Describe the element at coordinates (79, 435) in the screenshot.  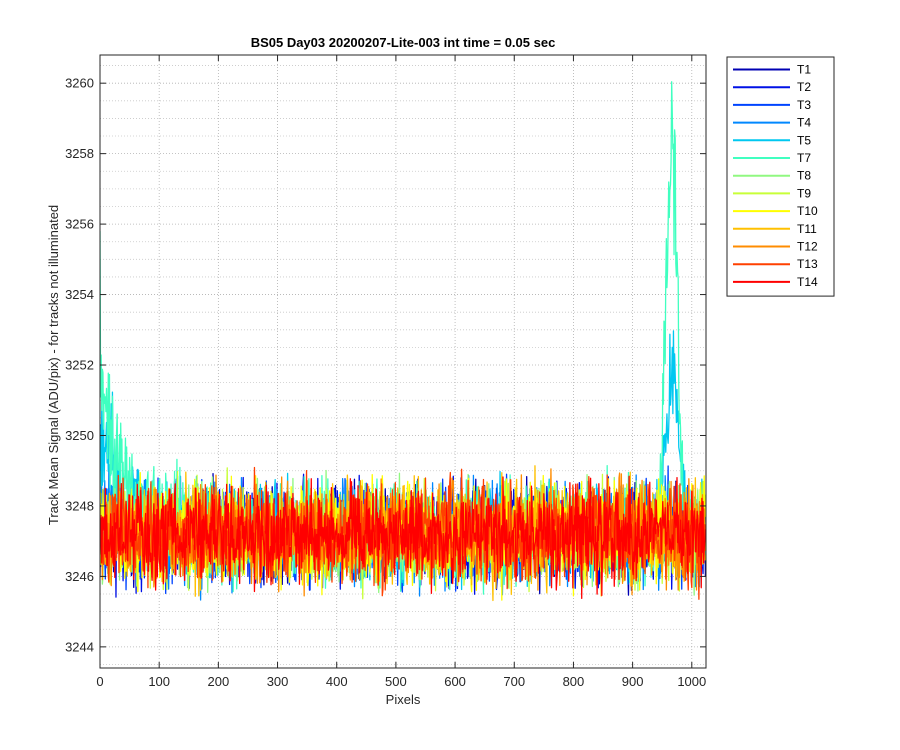
I see `y-tick-label: 3250` at that location.